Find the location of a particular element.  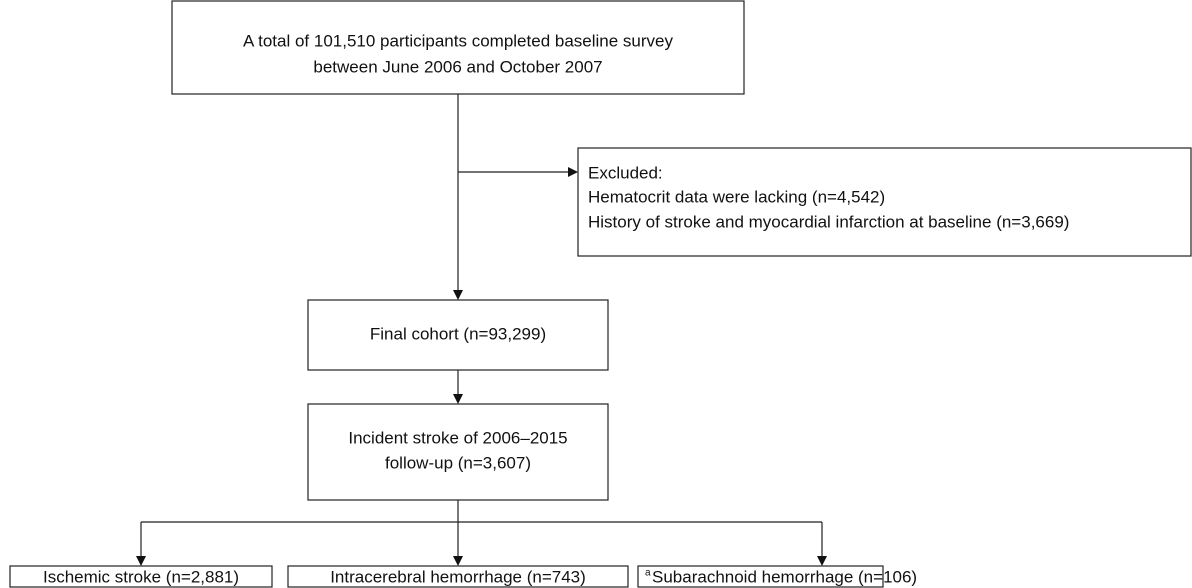

box-text: Hematocrit data were lacking (n=4,542) is located at coordinates (736, 196).